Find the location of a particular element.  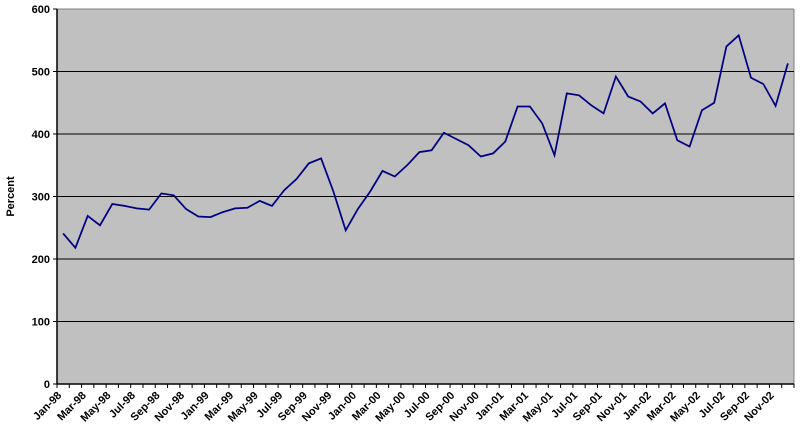

y-tick-label-300: 300 is located at coordinates (41, 198).